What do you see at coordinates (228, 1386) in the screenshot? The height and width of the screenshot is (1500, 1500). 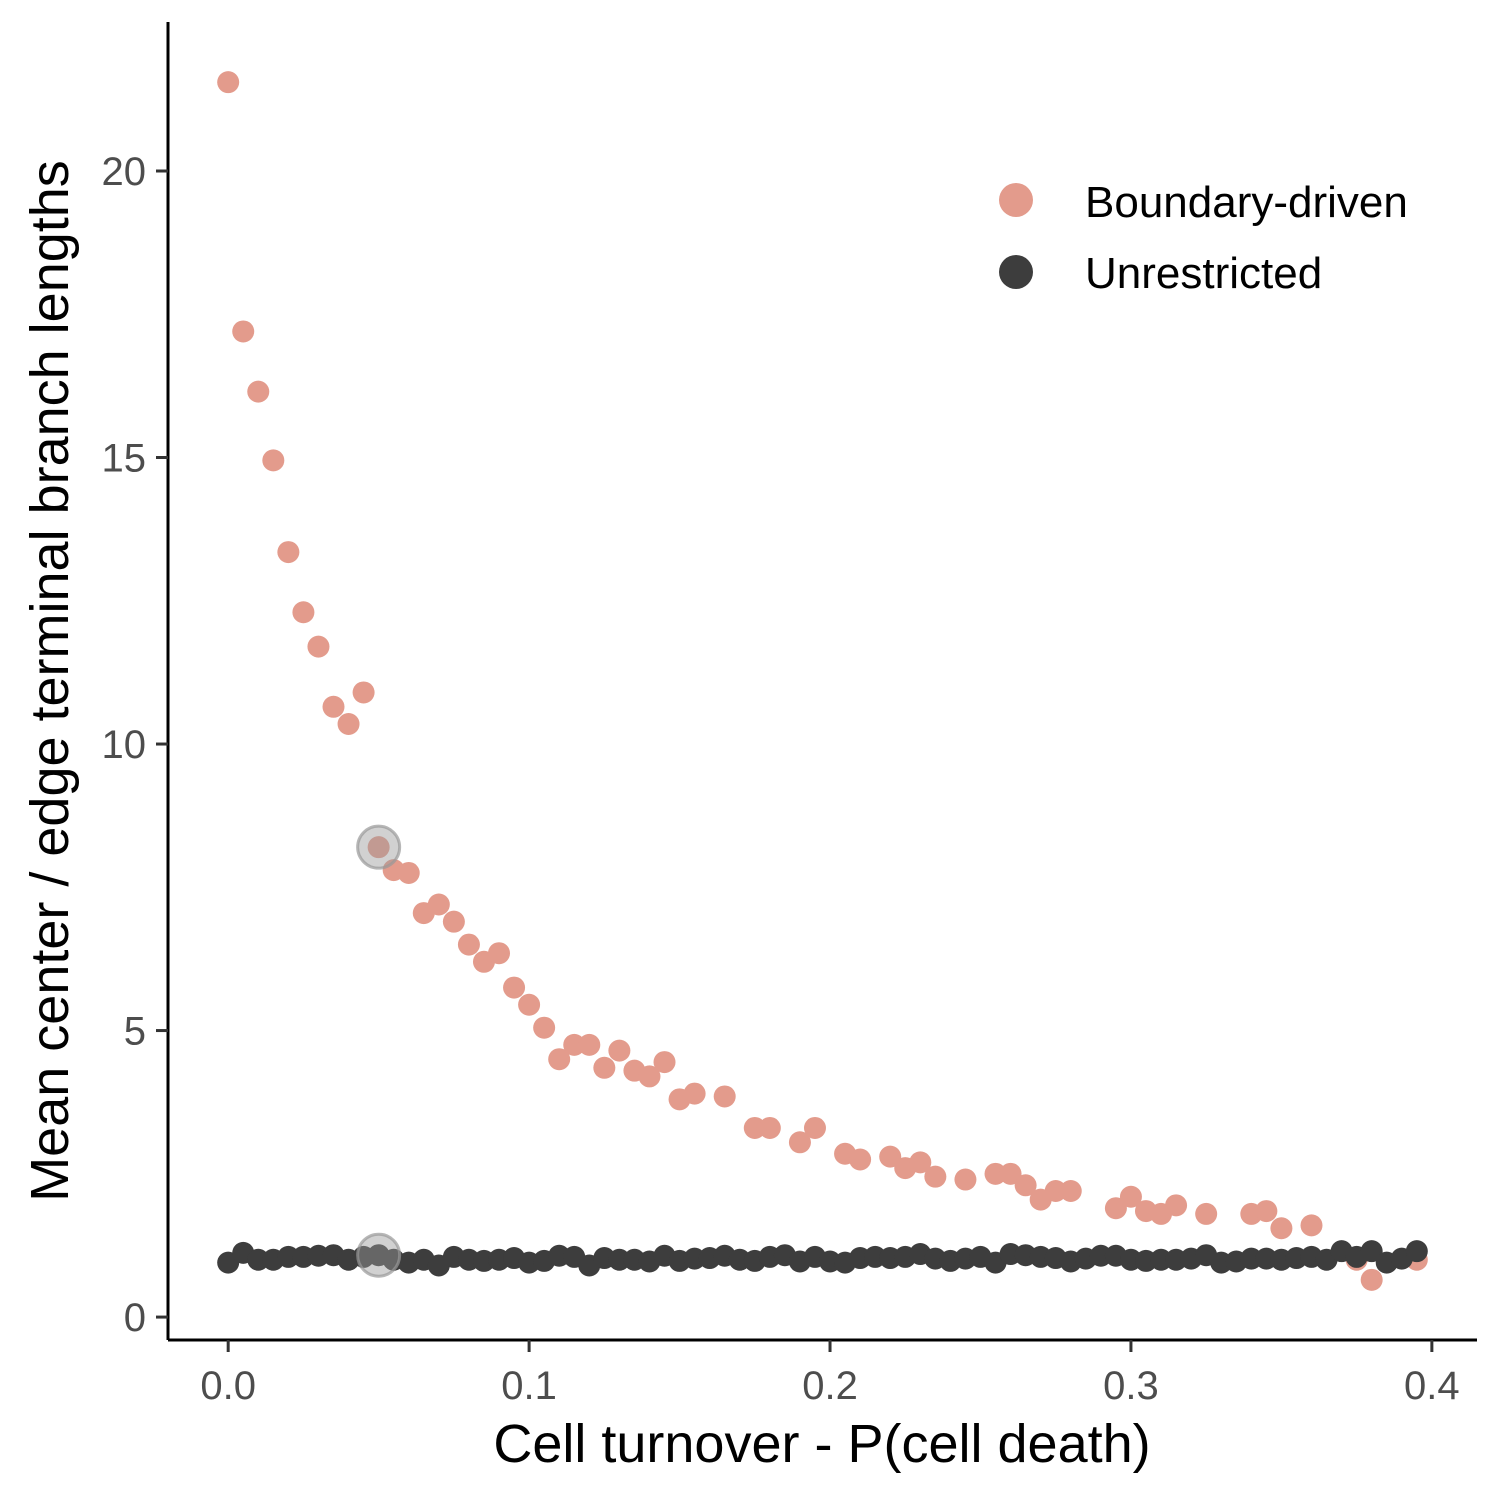 I see `x-tick-label: 0.0` at bounding box center [228, 1386].